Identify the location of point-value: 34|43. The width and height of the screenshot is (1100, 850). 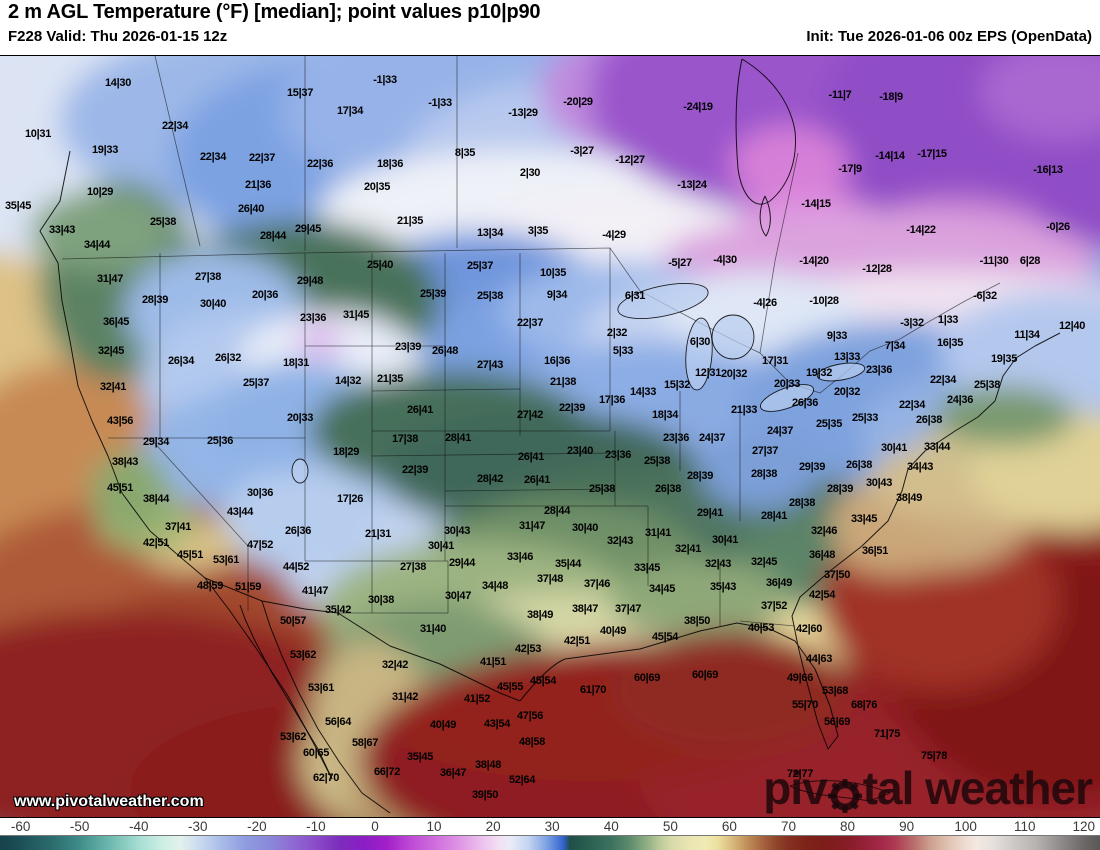
(920, 467).